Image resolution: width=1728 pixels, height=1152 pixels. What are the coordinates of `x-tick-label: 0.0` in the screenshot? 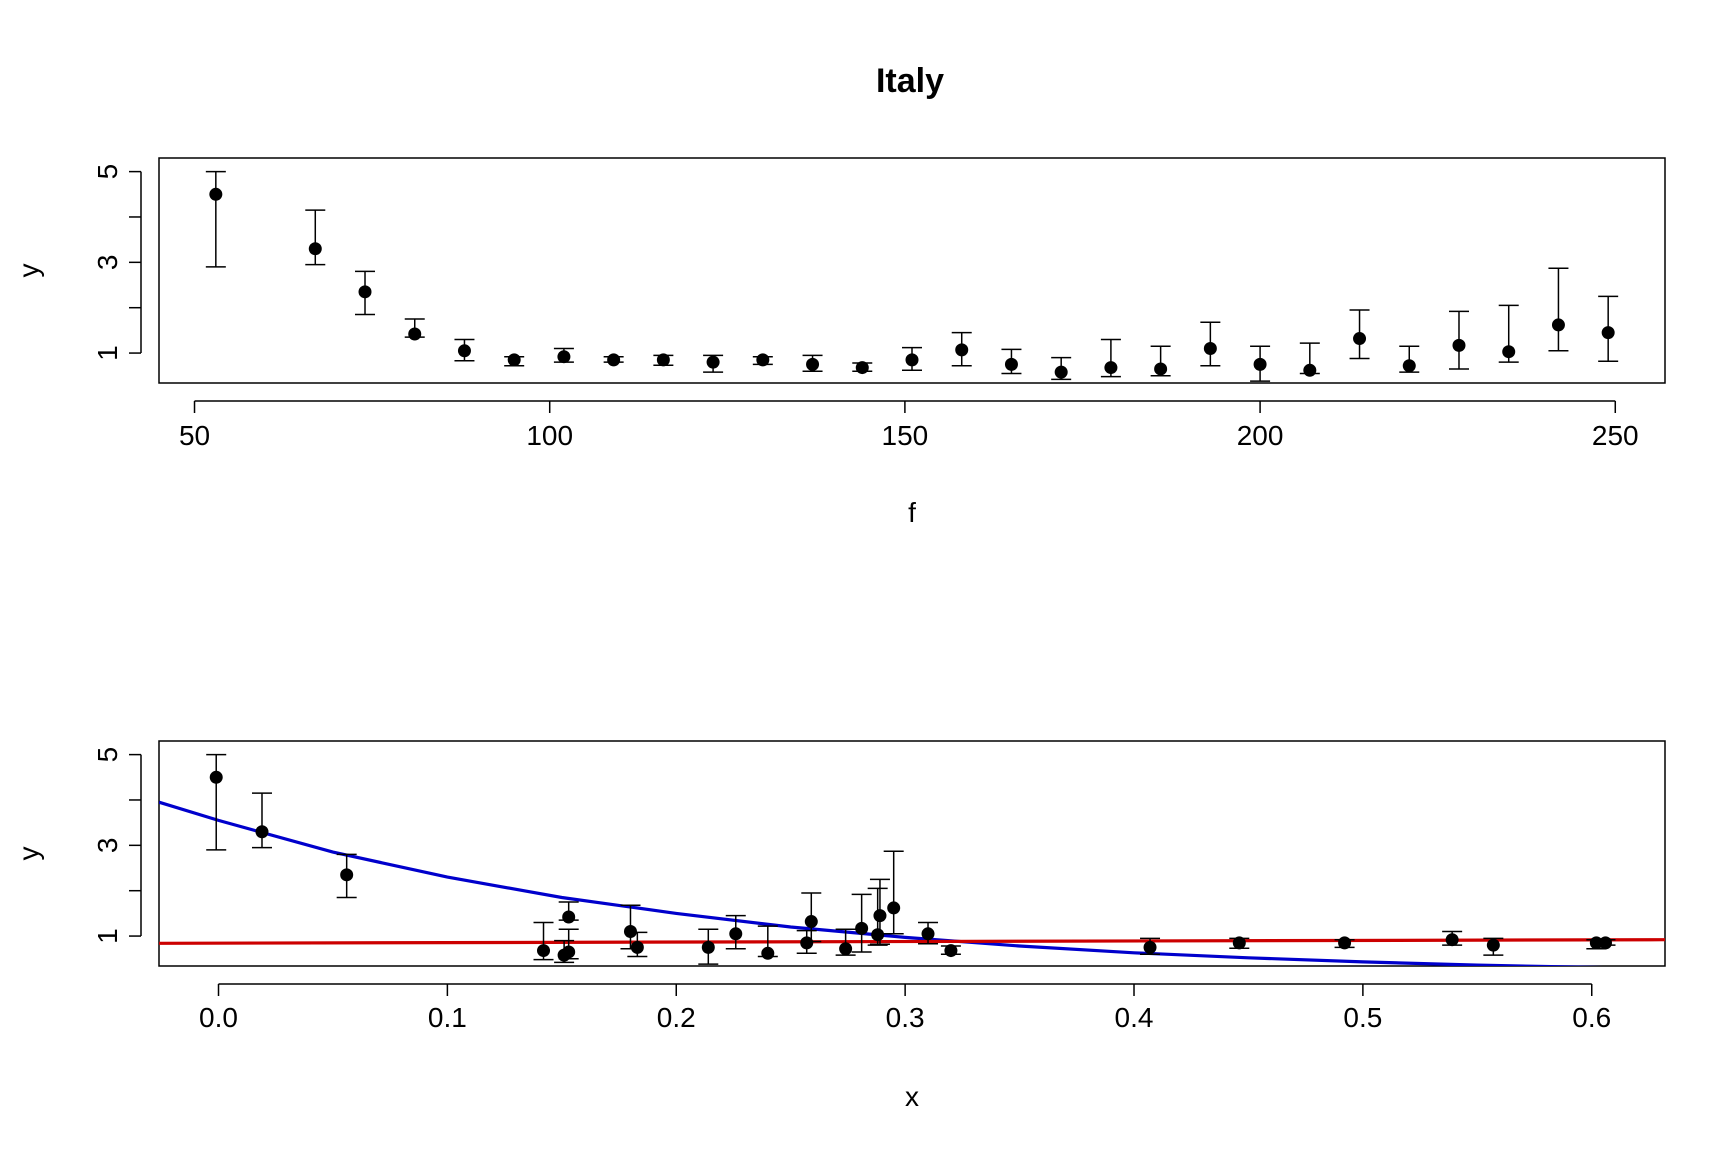 It's located at (218, 1017).